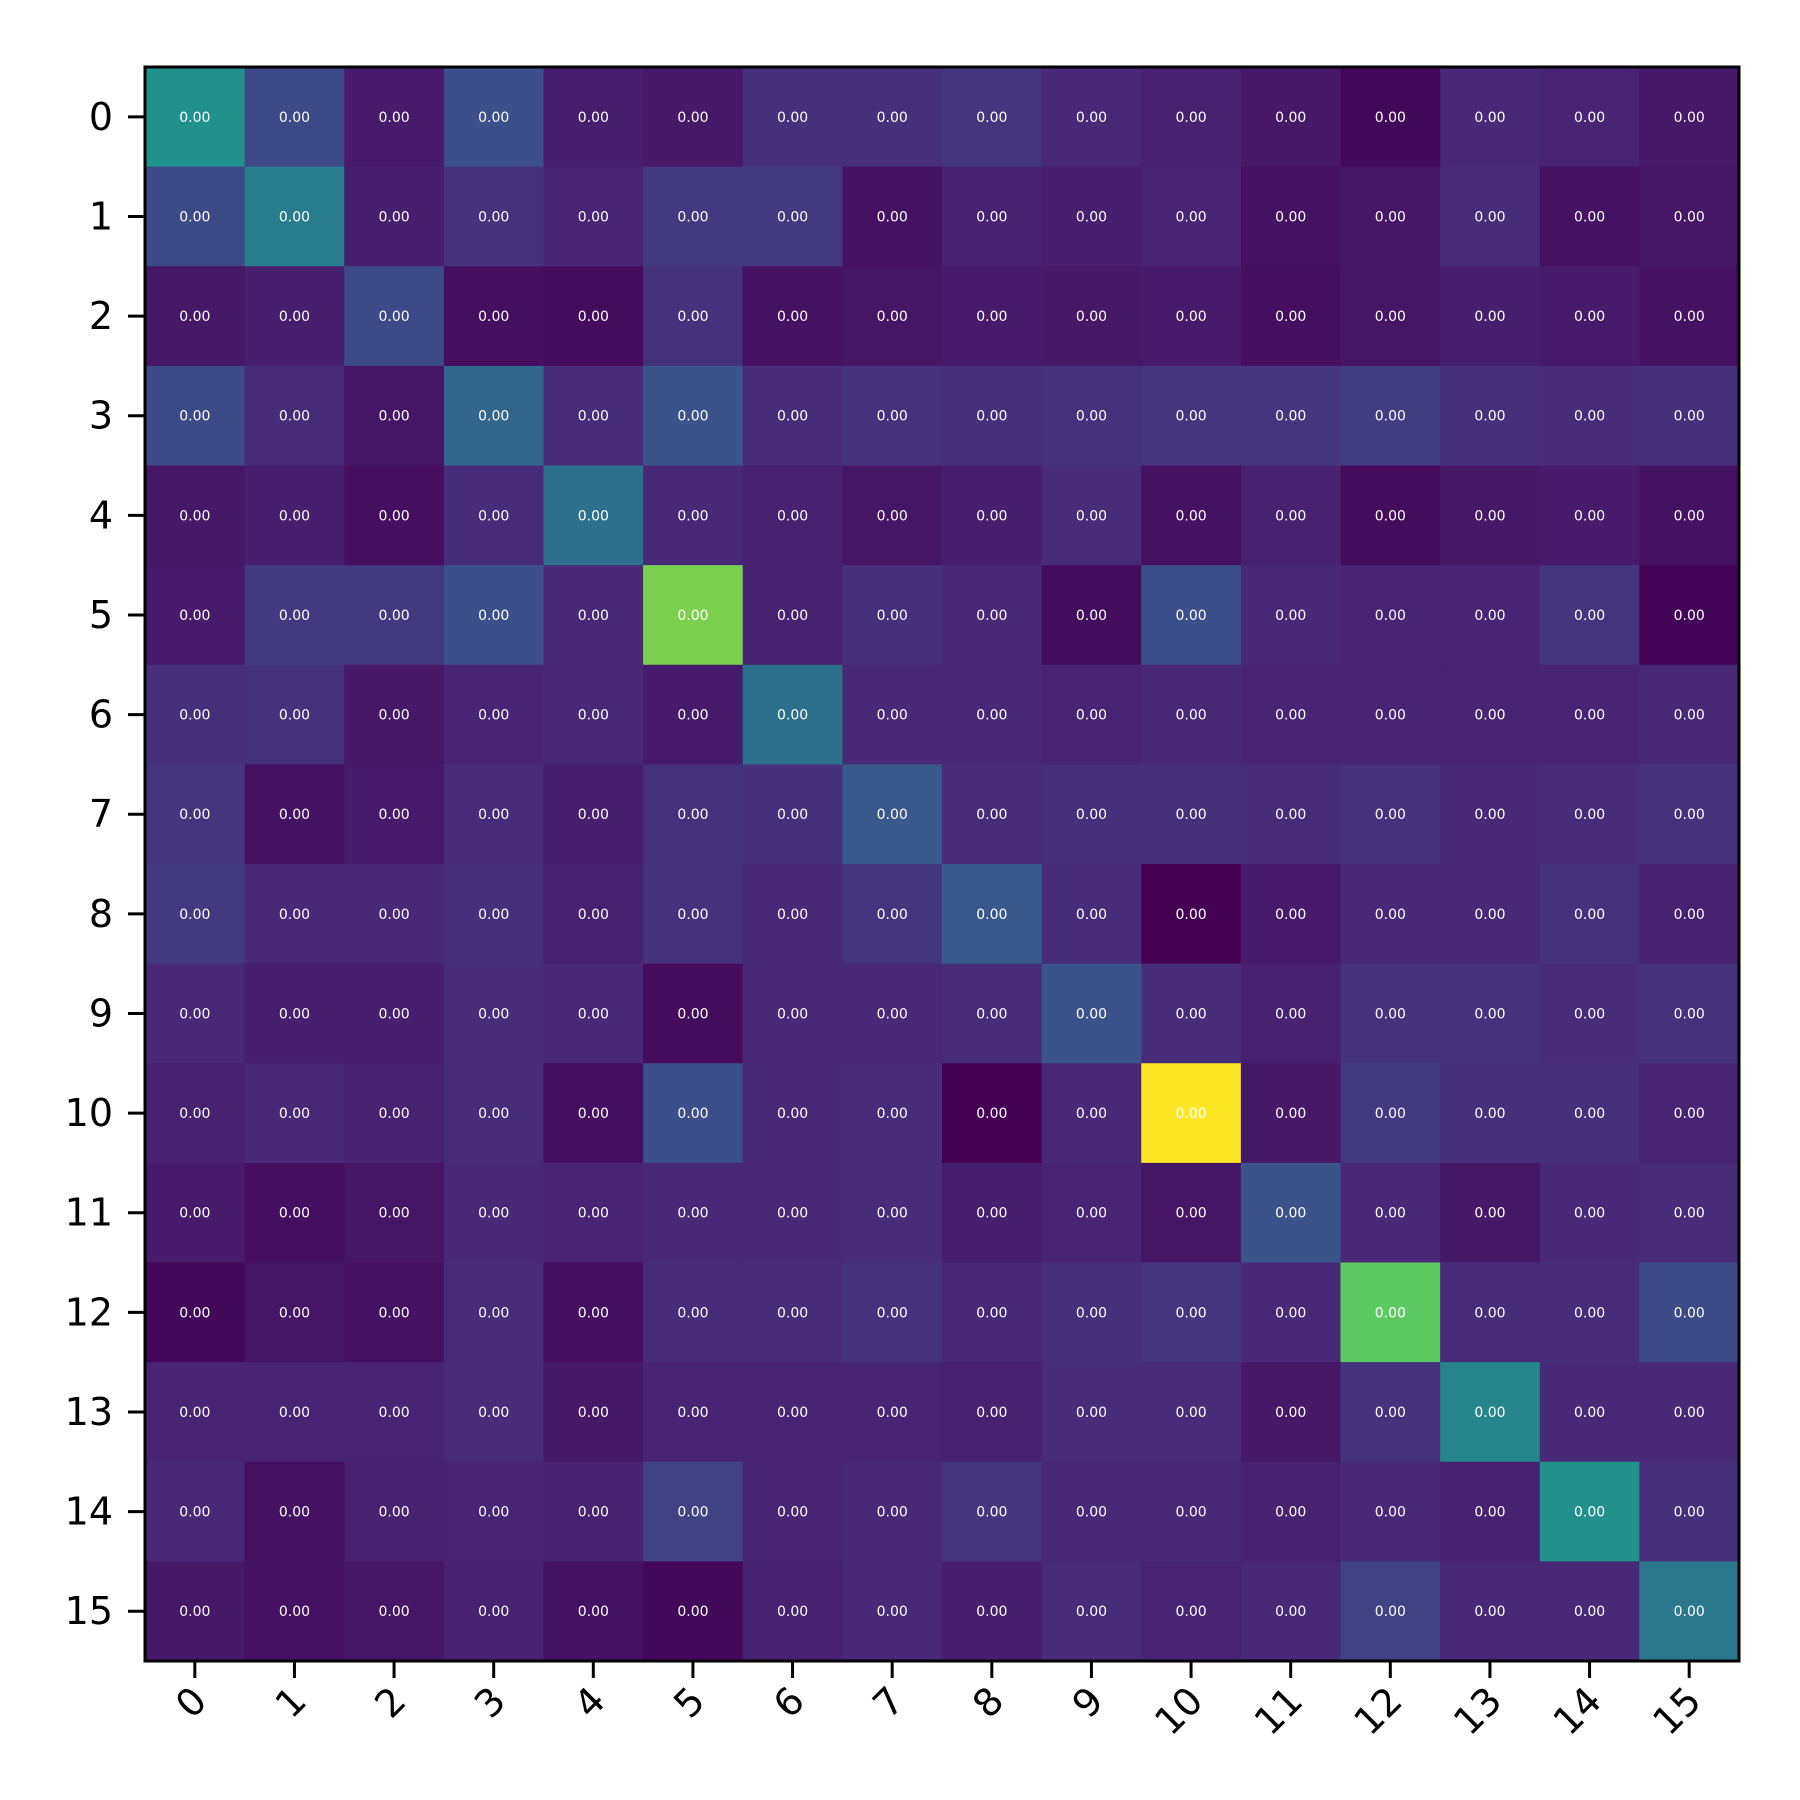  I want to click on cell-value-label-r0-c6: 0.00, so click(792, 118).